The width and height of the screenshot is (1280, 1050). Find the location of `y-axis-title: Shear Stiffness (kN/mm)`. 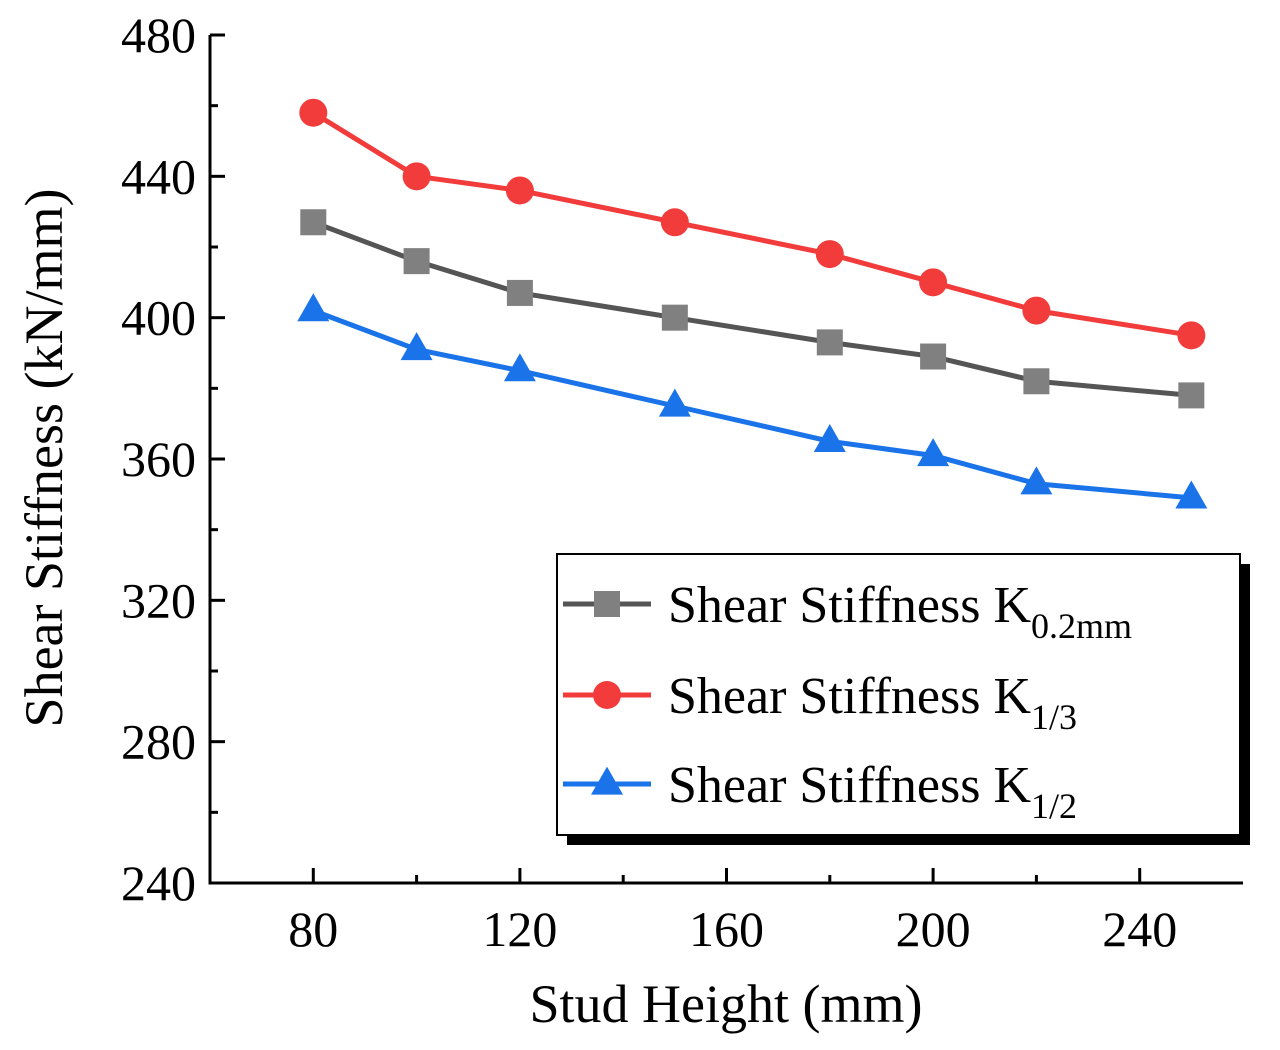

y-axis-title: Shear Stiffness (kN/mm) is located at coordinates (44, 458).